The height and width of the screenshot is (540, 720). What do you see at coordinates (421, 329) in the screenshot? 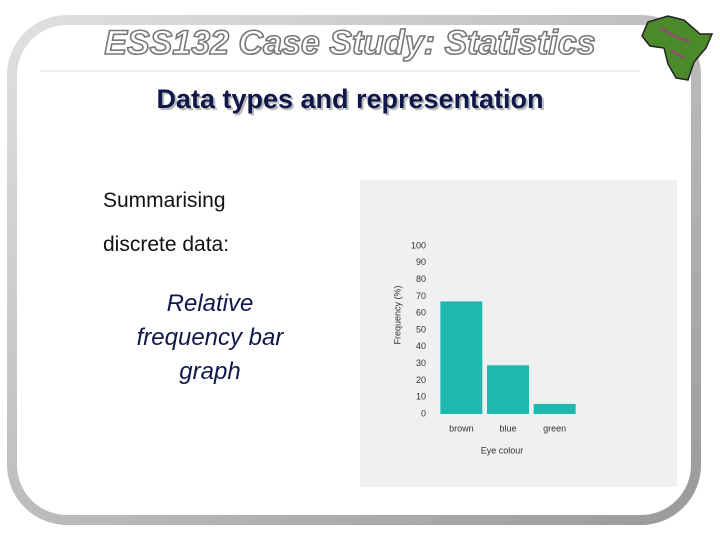
I see `y-tick-label: 50` at bounding box center [421, 329].